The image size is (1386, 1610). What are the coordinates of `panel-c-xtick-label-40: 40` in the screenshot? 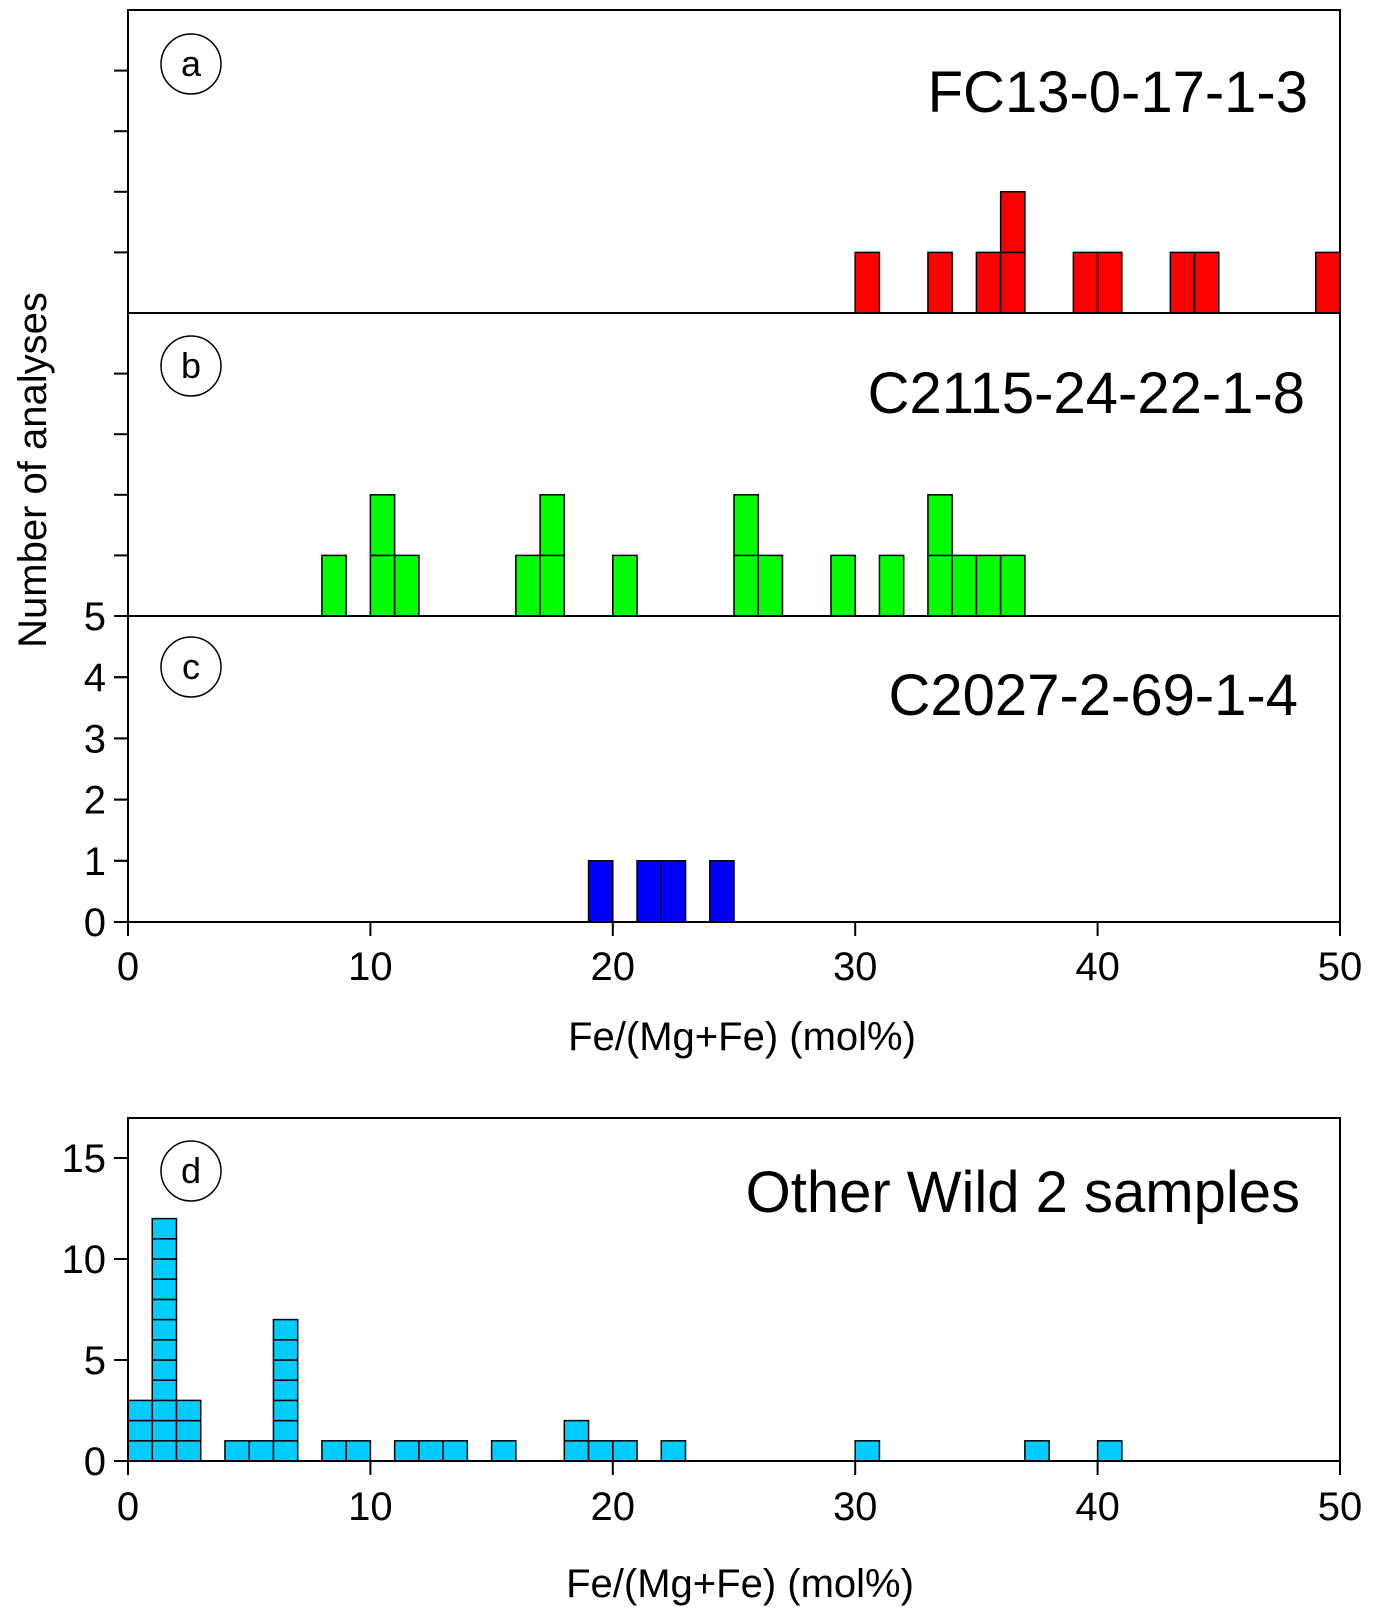 It's located at (1097, 967).